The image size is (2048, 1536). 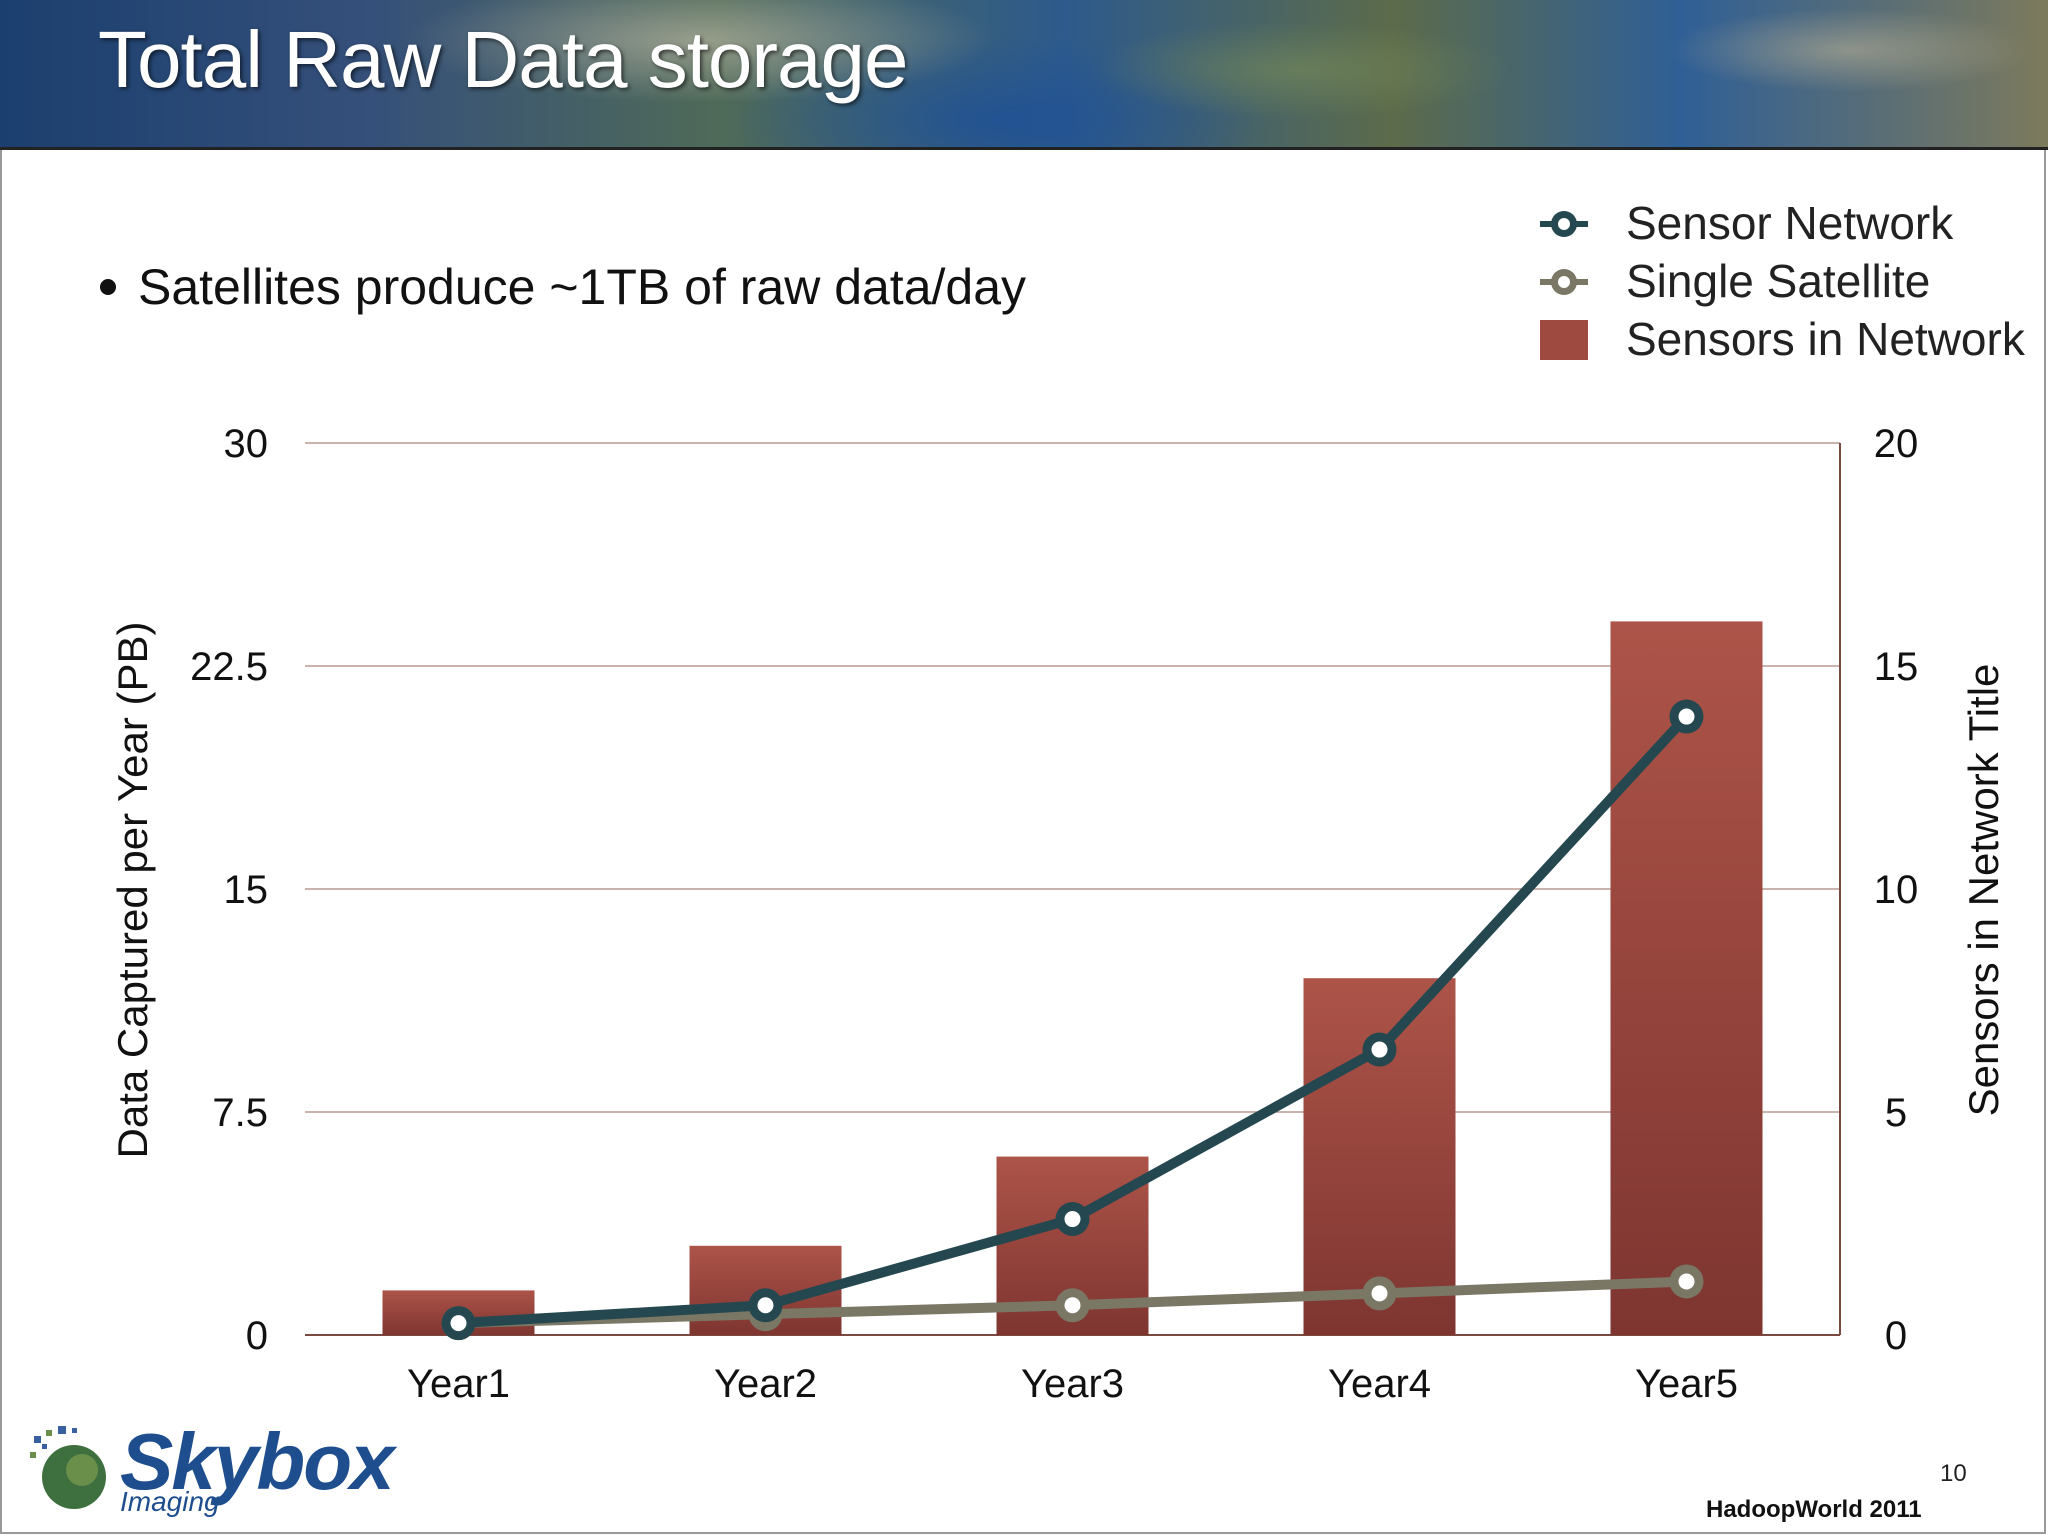 What do you see at coordinates (246, 444) in the screenshot?
I see `y-tick-label: 30` at bounding box center [246, 444].